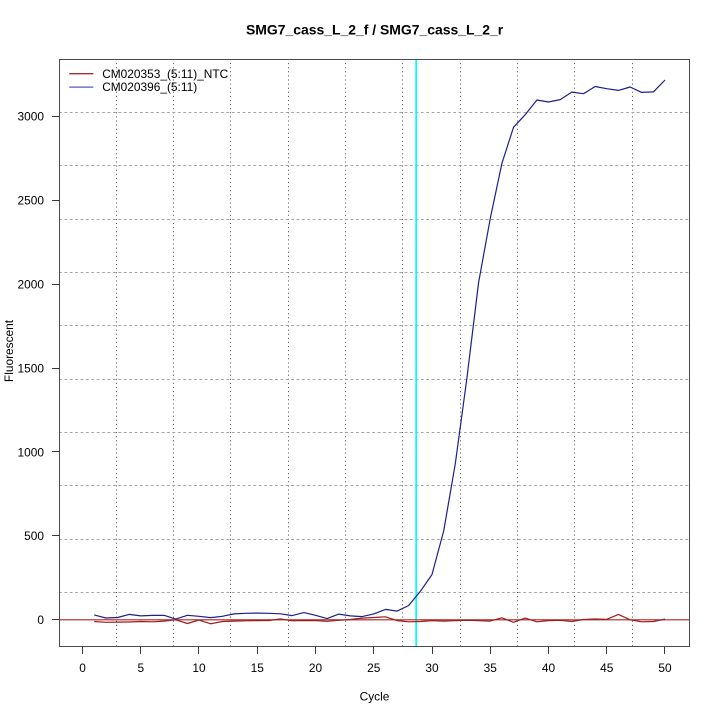  Describe the element at coordinates (31, 452) in the screenshot. I see `svg-text: 1000` at that location.